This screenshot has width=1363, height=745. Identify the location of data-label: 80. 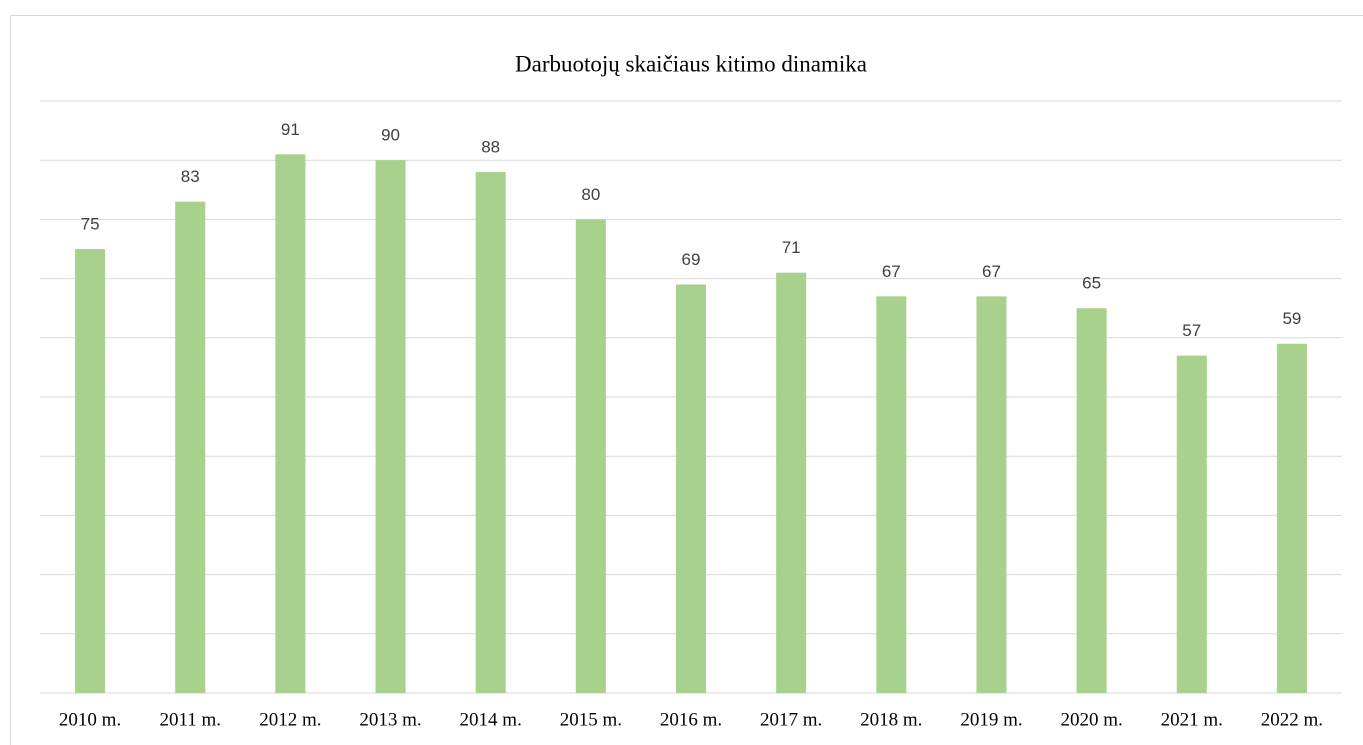
(590, 194).